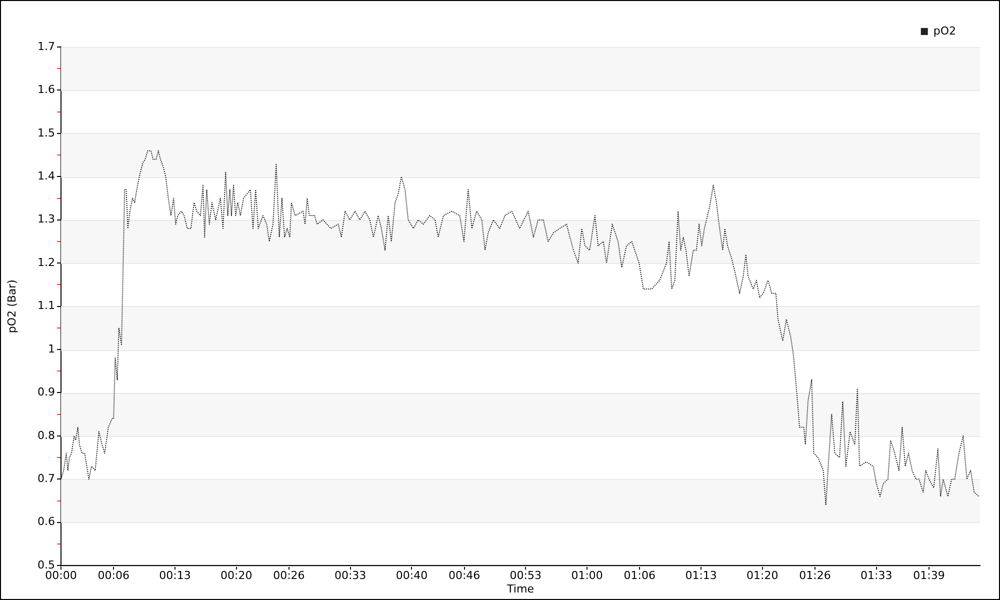  Describe the element at coordinates (61, 575) in the screenshot. I see `x-tick-label: 00:00` at that location.